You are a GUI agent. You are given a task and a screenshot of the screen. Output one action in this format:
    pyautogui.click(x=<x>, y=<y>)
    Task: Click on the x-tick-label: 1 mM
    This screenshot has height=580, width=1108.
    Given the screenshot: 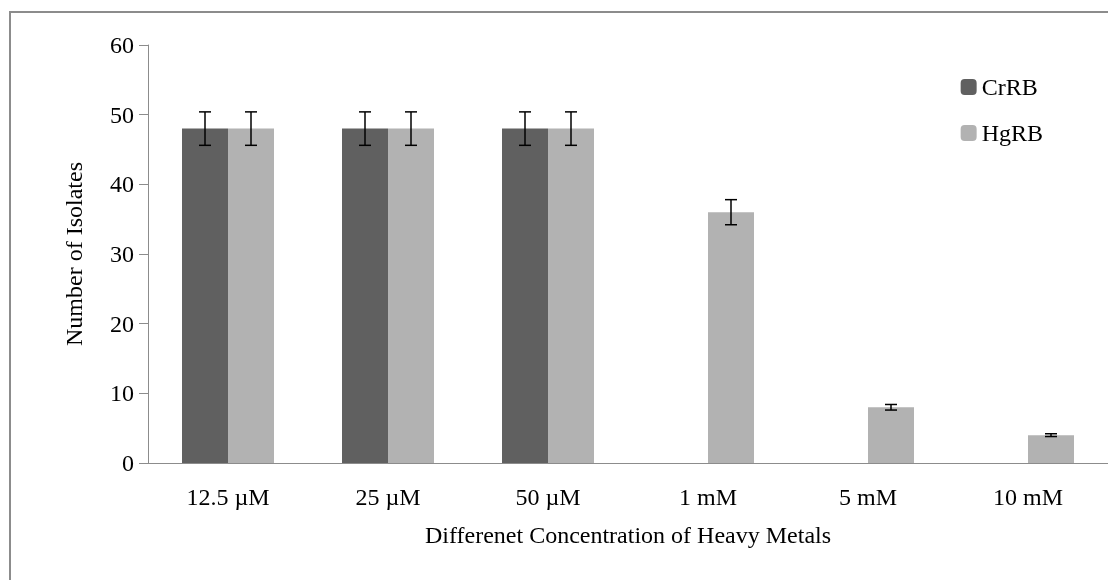 What is the action you would take?
    pyautogui.click(x=708, y=497)
    